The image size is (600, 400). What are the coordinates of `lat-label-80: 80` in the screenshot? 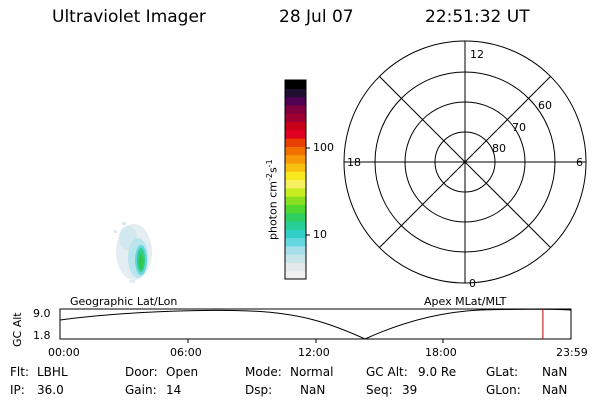 It's located at (499, 148).